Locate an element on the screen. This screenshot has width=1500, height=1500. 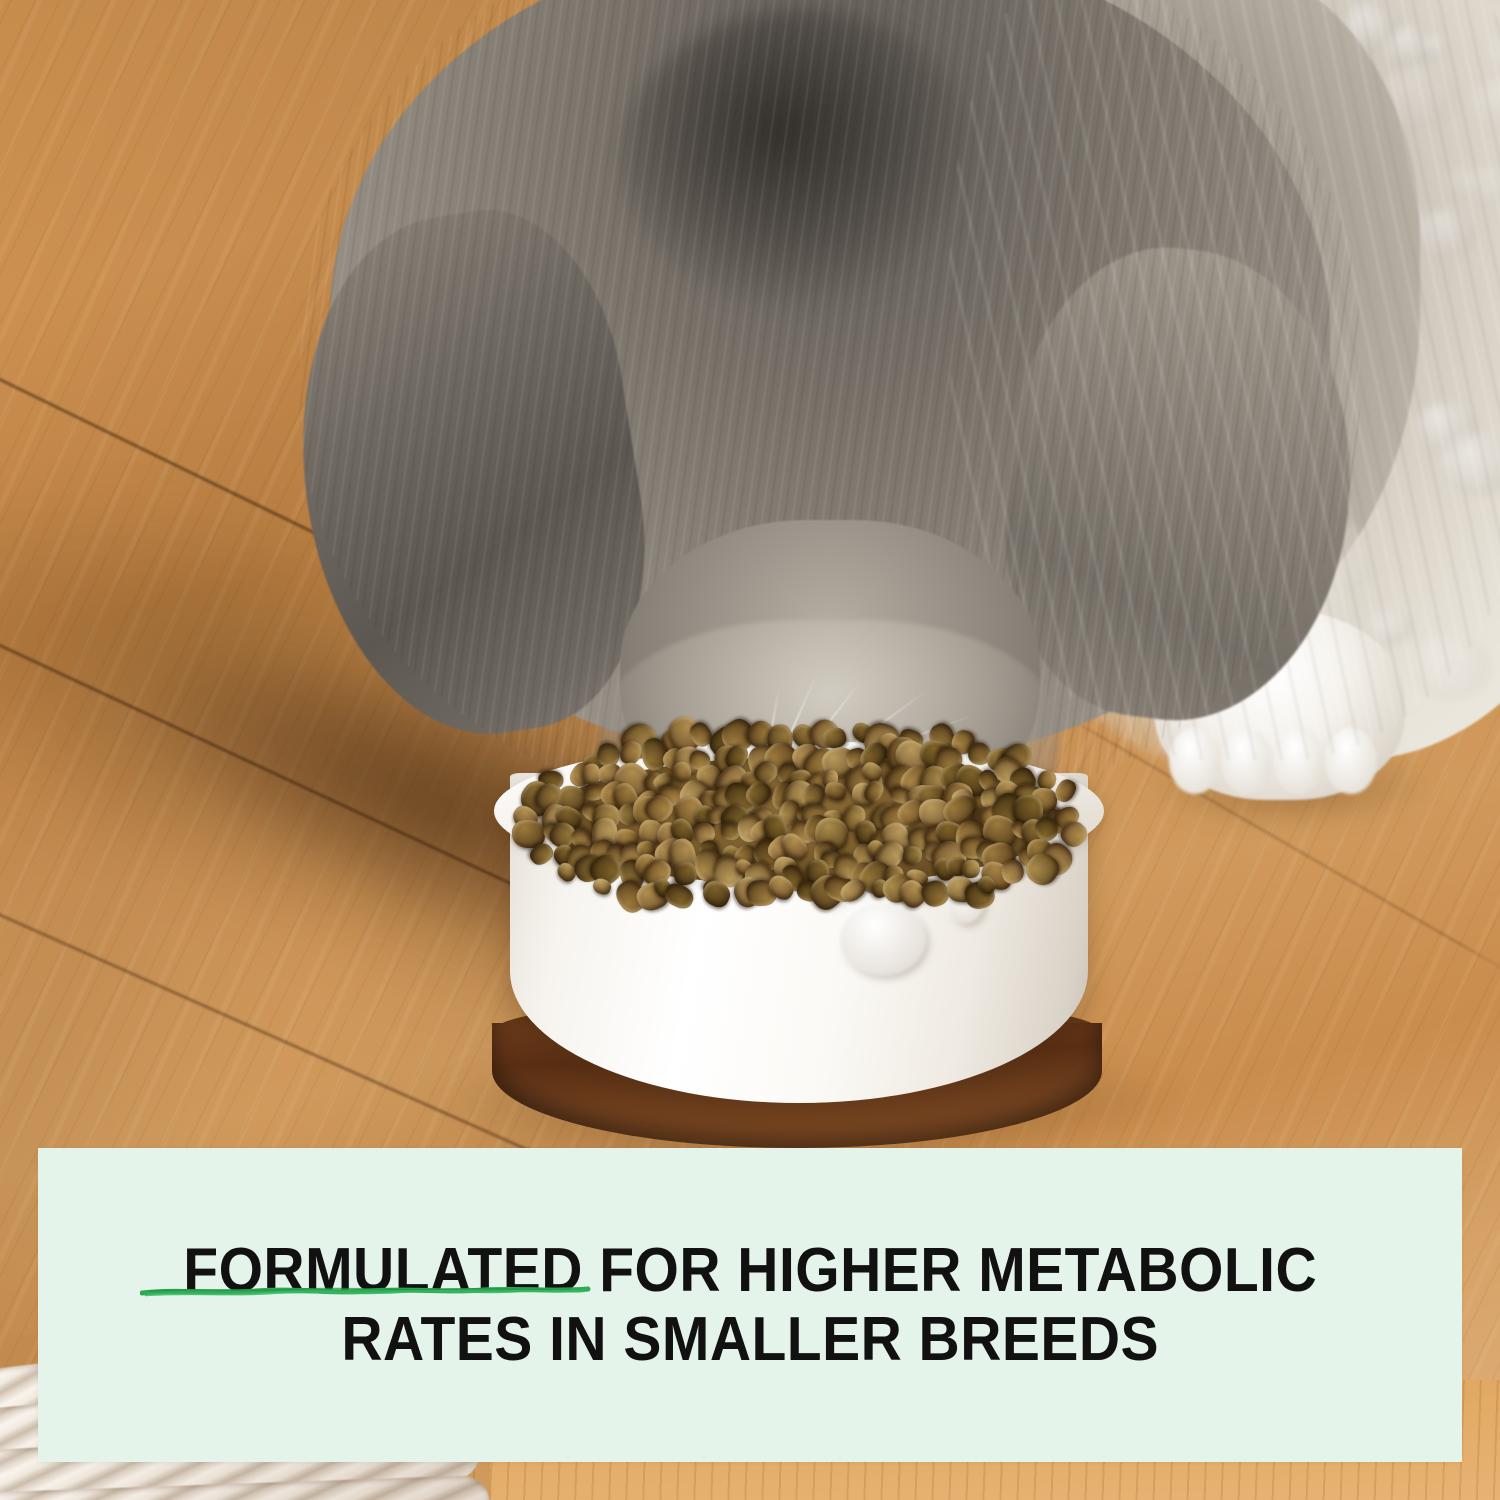
headline-line-2: RATES IN SMALLER BREEDS is located at coordinates (750, 1339).